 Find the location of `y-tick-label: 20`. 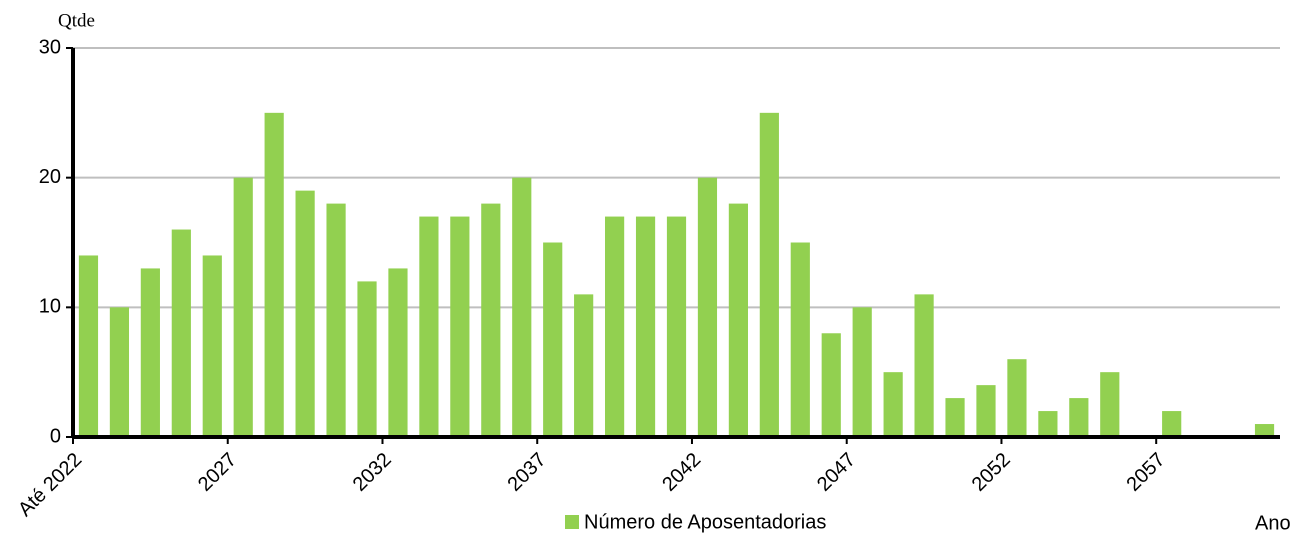

y-tick-label: 20 is located at coordinates (50, 177).